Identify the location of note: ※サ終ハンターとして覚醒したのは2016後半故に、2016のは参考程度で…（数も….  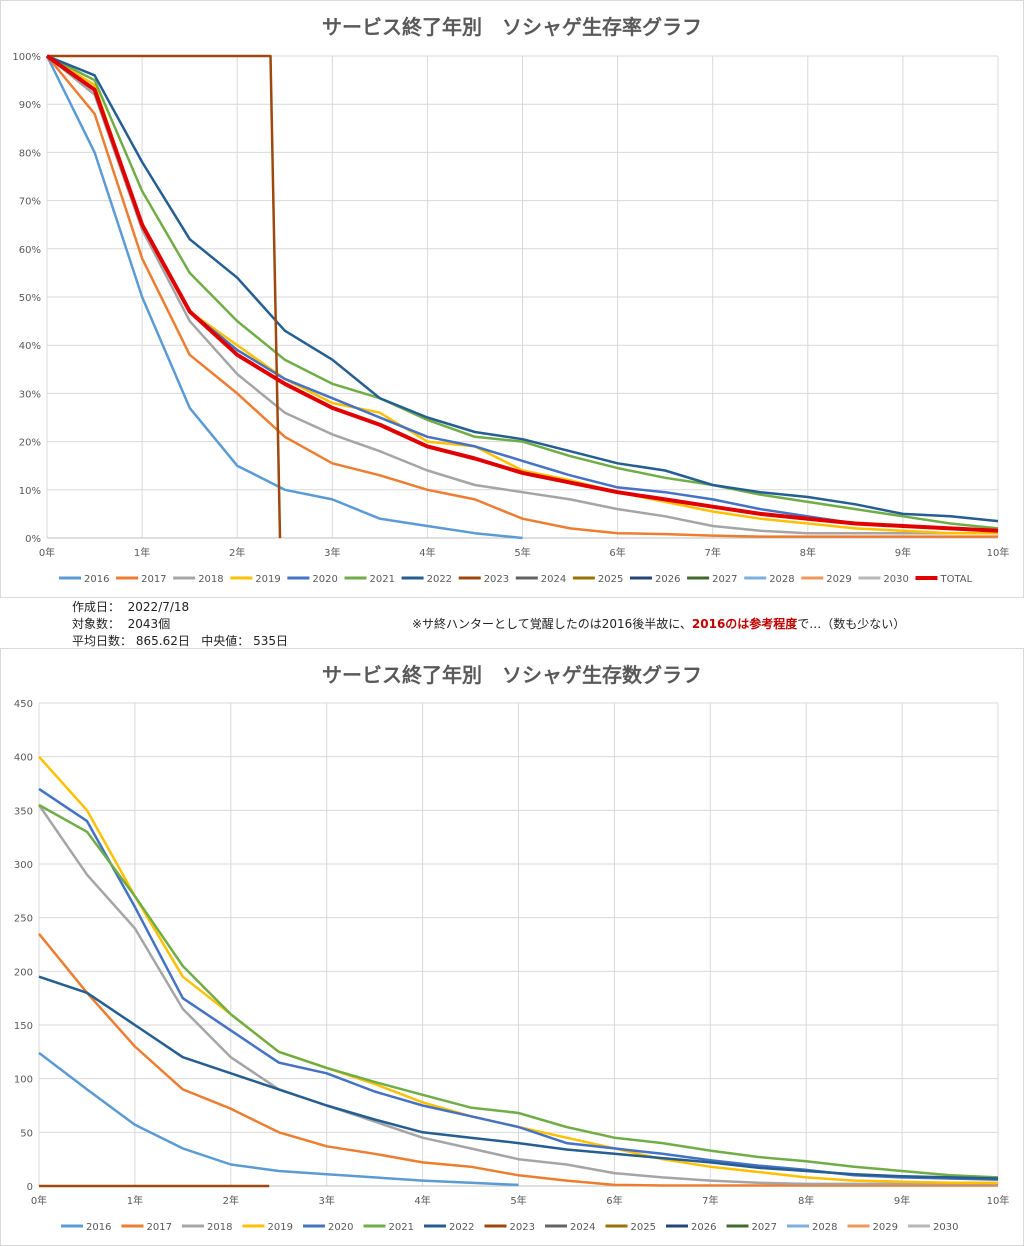
(658, 623).